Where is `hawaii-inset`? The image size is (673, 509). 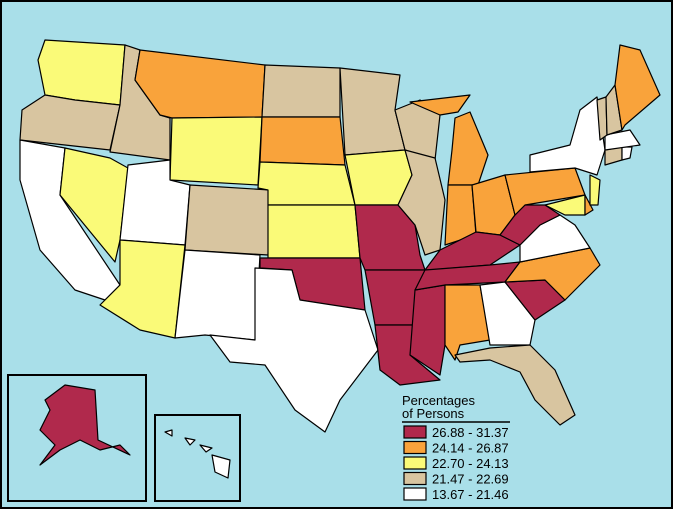
hawaii-inset is located at coordinates (197, 458).